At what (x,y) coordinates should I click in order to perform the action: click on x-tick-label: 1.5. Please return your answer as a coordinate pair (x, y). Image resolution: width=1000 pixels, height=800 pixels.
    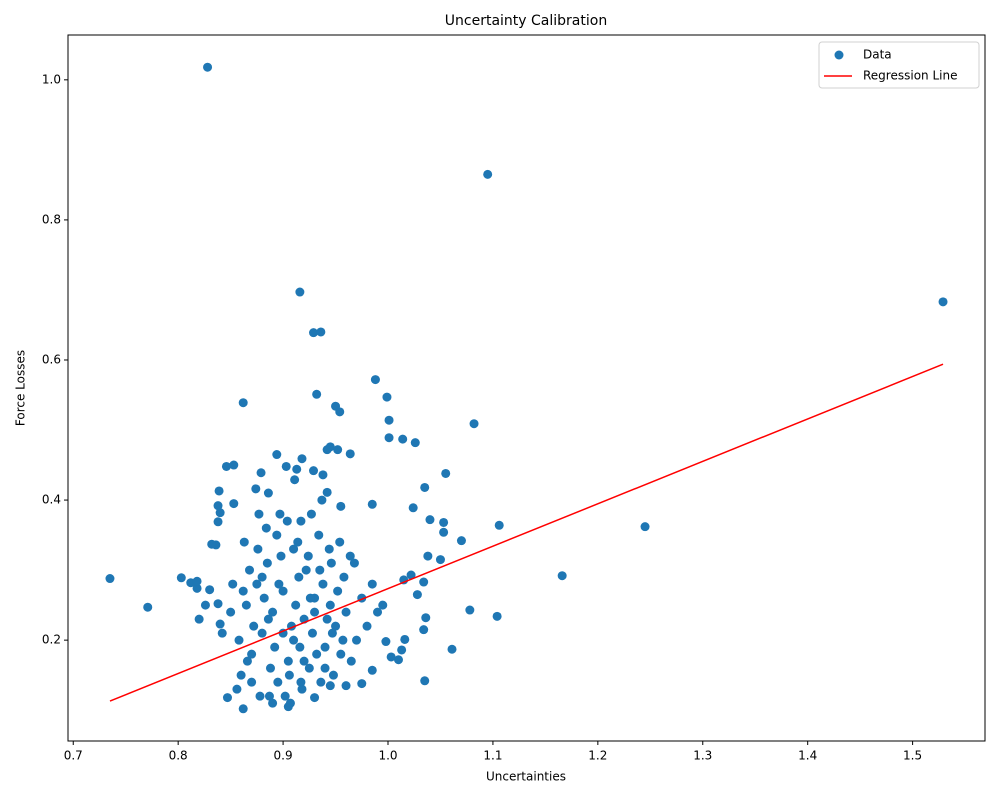
    Looking at the image, I should click on (912, 756).